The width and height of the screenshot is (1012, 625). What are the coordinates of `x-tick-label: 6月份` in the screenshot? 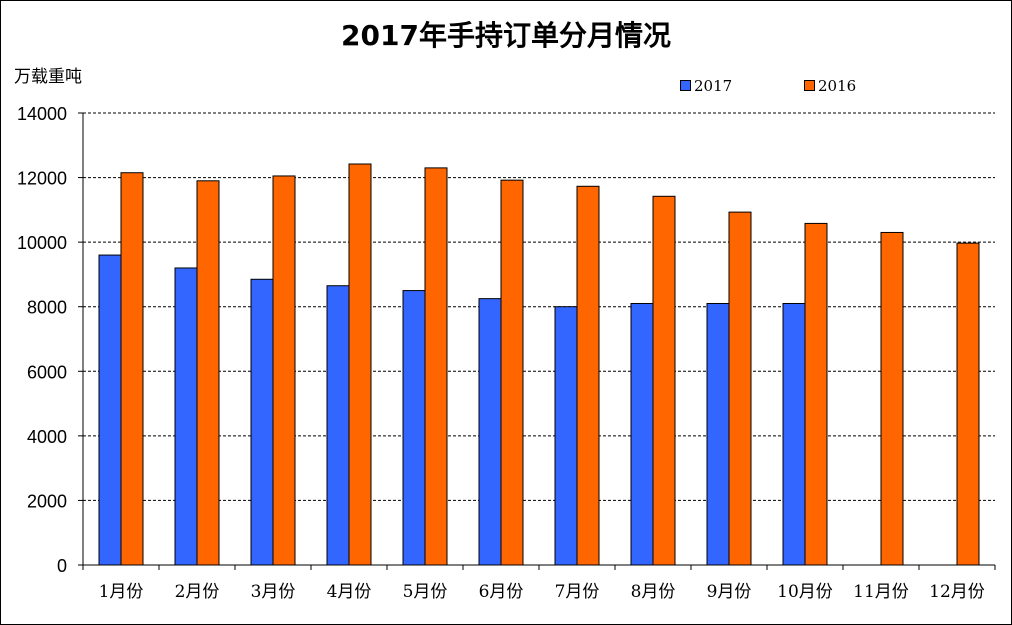 It's located at (501, 592).